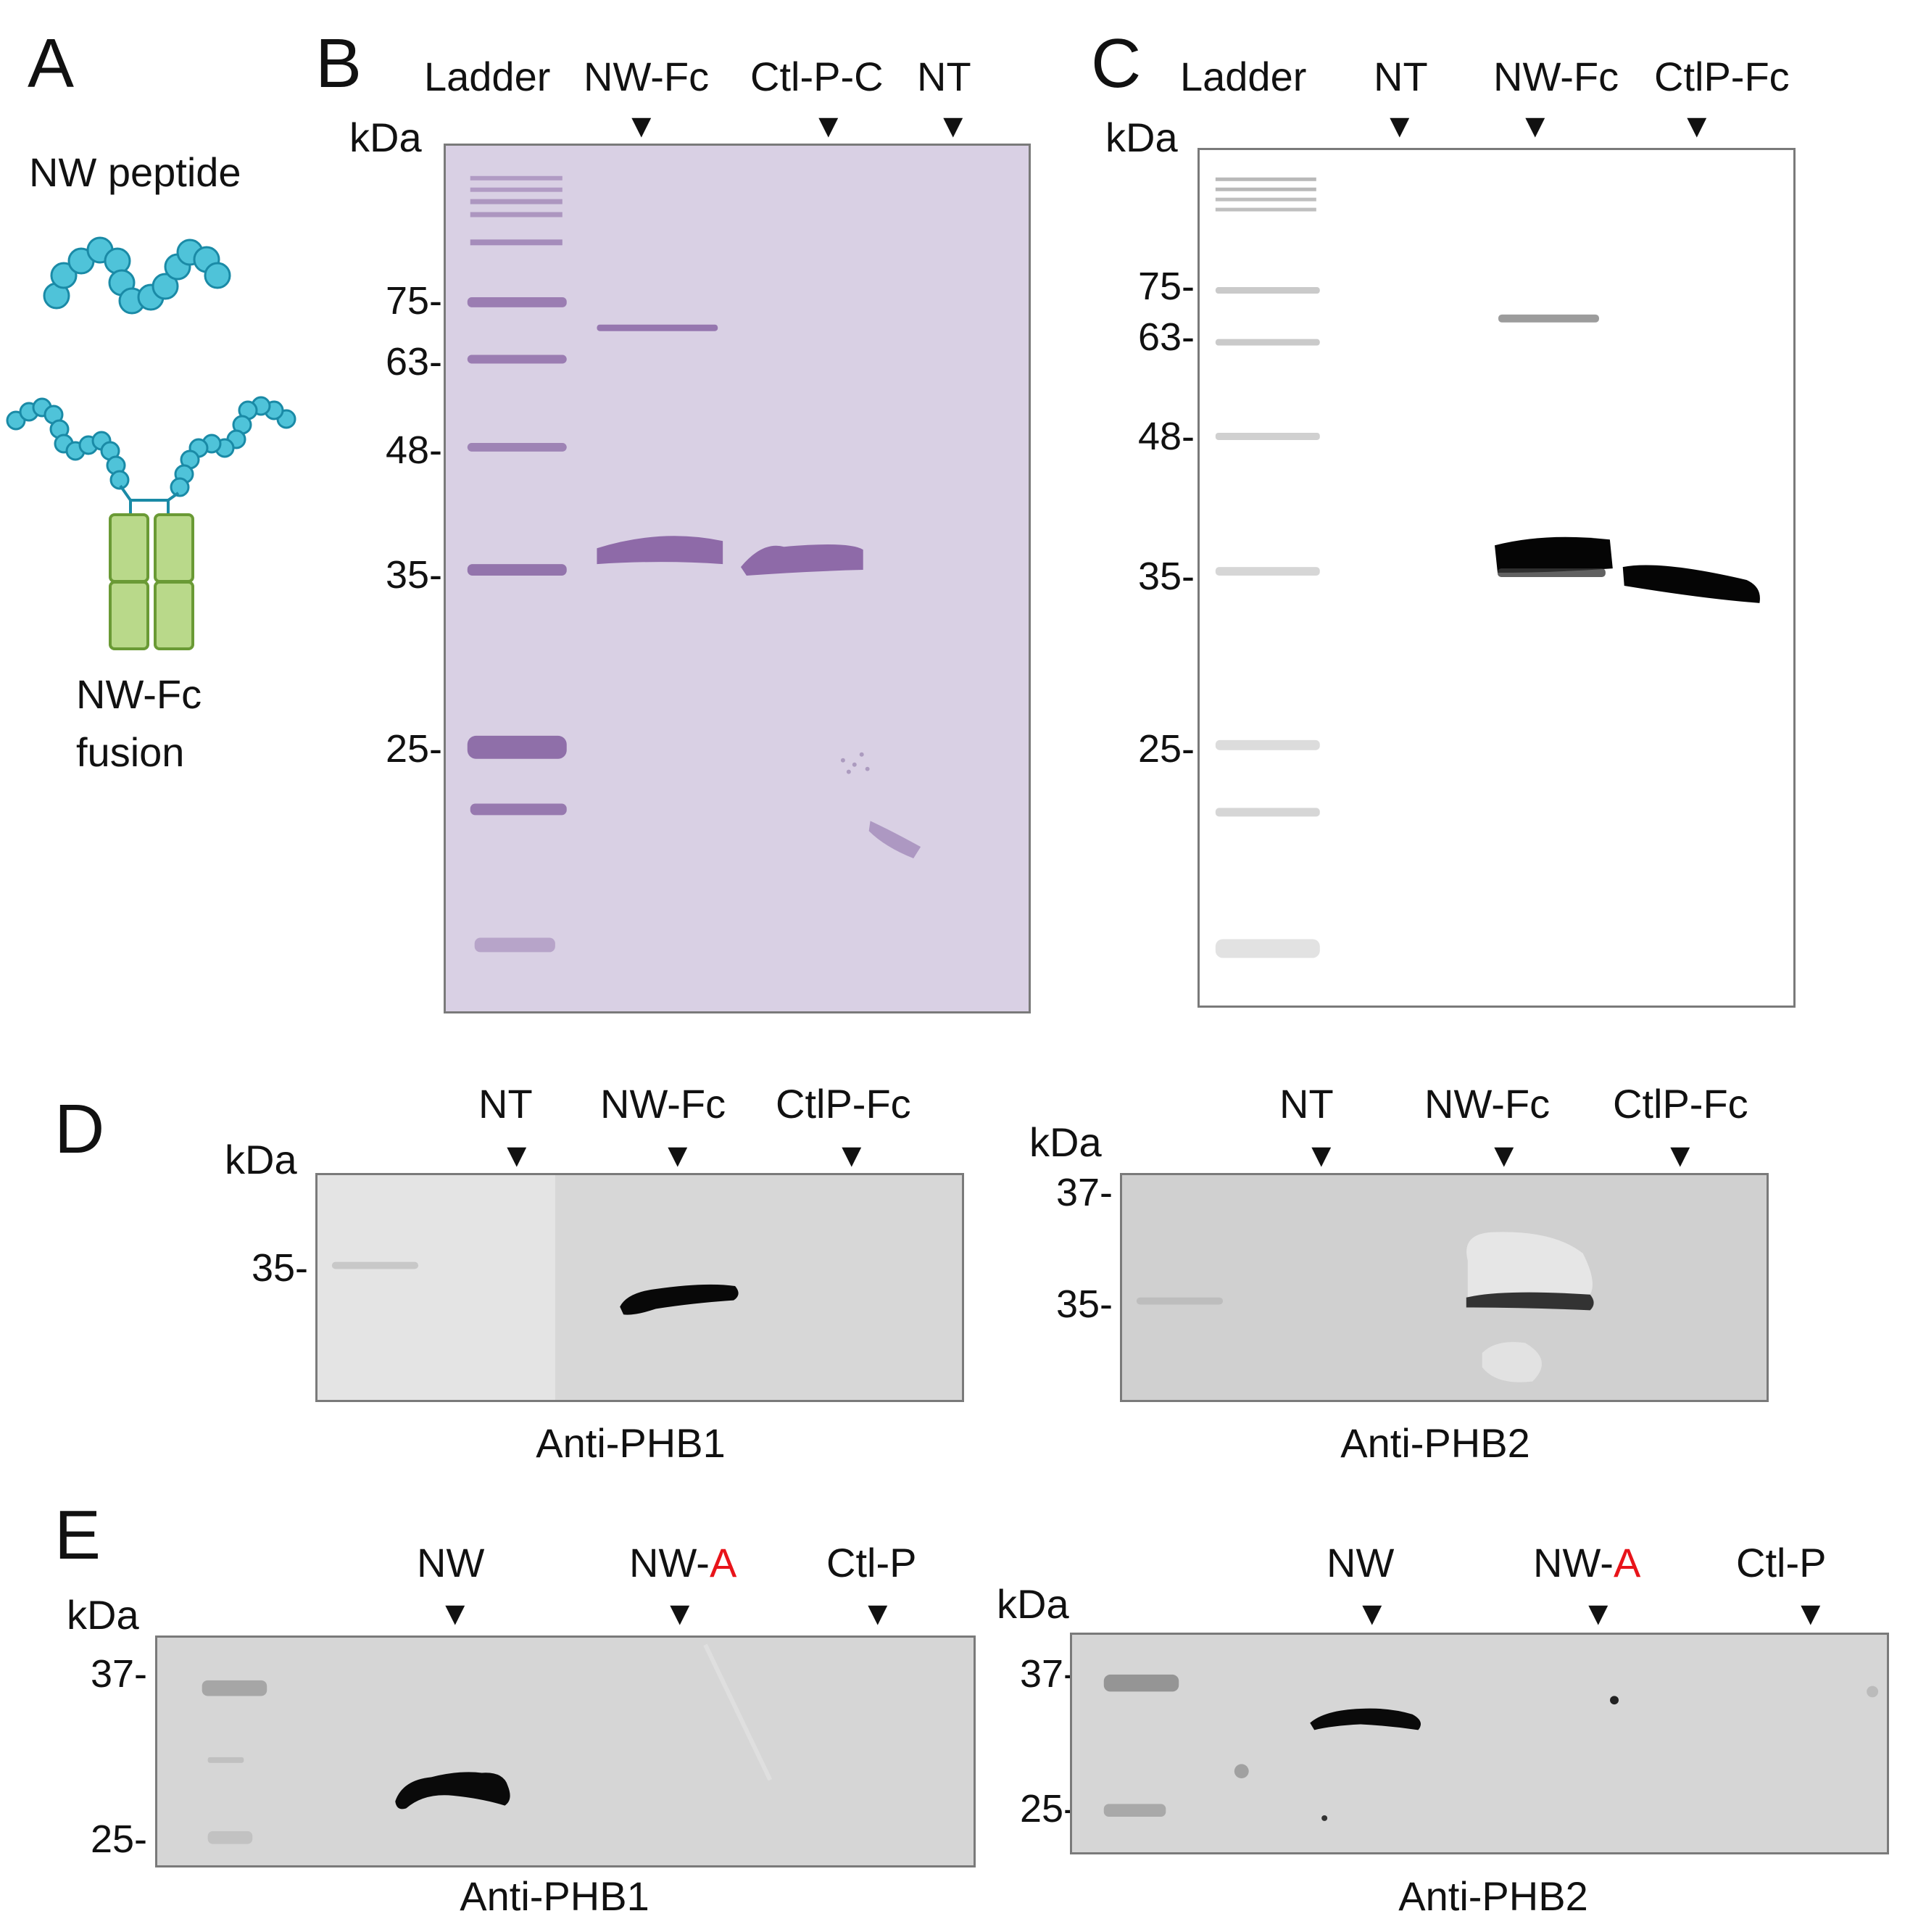 This screenshot has height=1932, width=1926. I want to click on panel-b-tick-35: 35-, so click(413, 575).